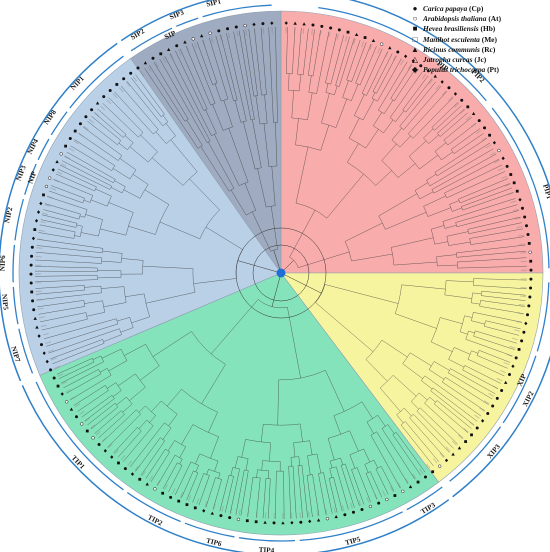 The width and height of the screenshot is (550, 552). Describe the element at coordinates (155, 489) in the screenshot. I see `species-marker-open-circle` at that location.